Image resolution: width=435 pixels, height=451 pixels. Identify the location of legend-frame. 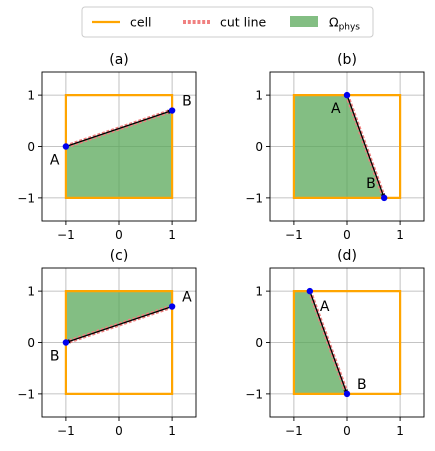
(227, 22).